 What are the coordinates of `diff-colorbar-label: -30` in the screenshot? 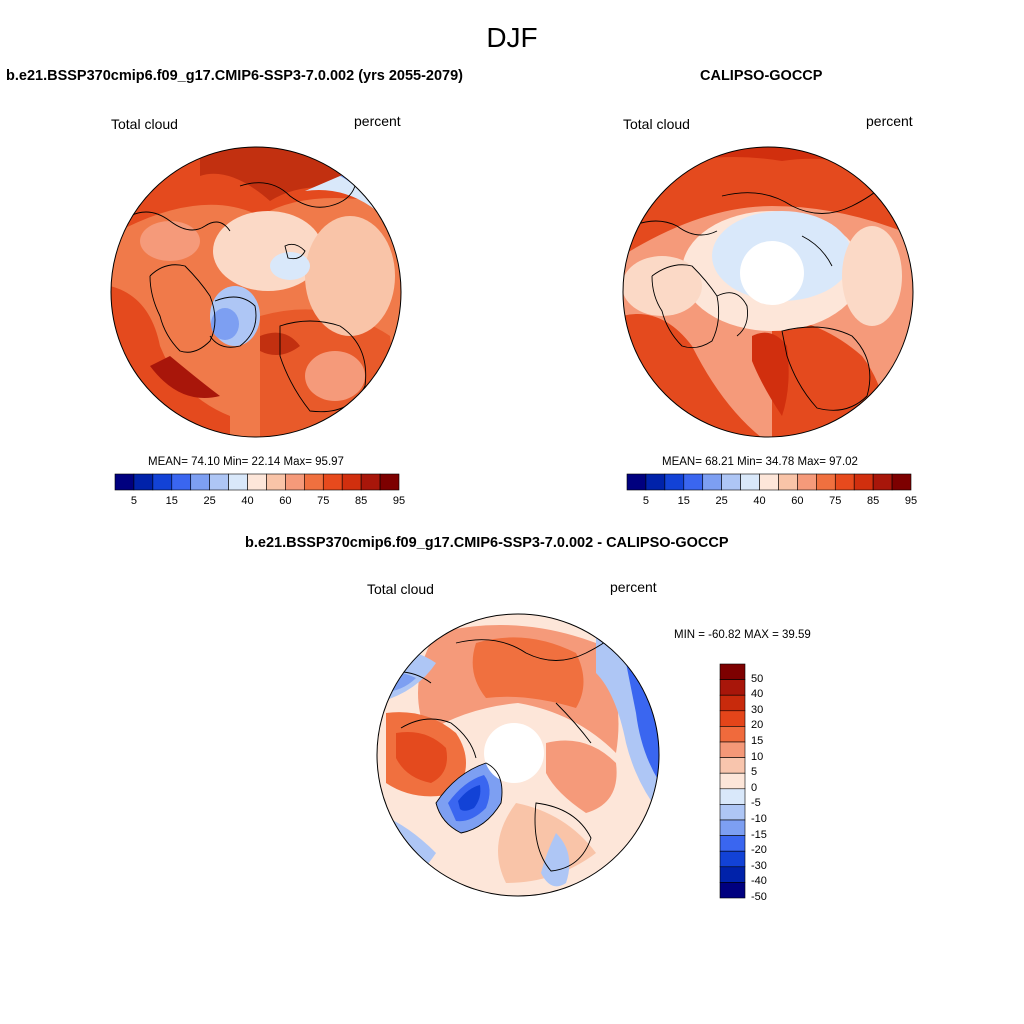 It's located at (759, 865).